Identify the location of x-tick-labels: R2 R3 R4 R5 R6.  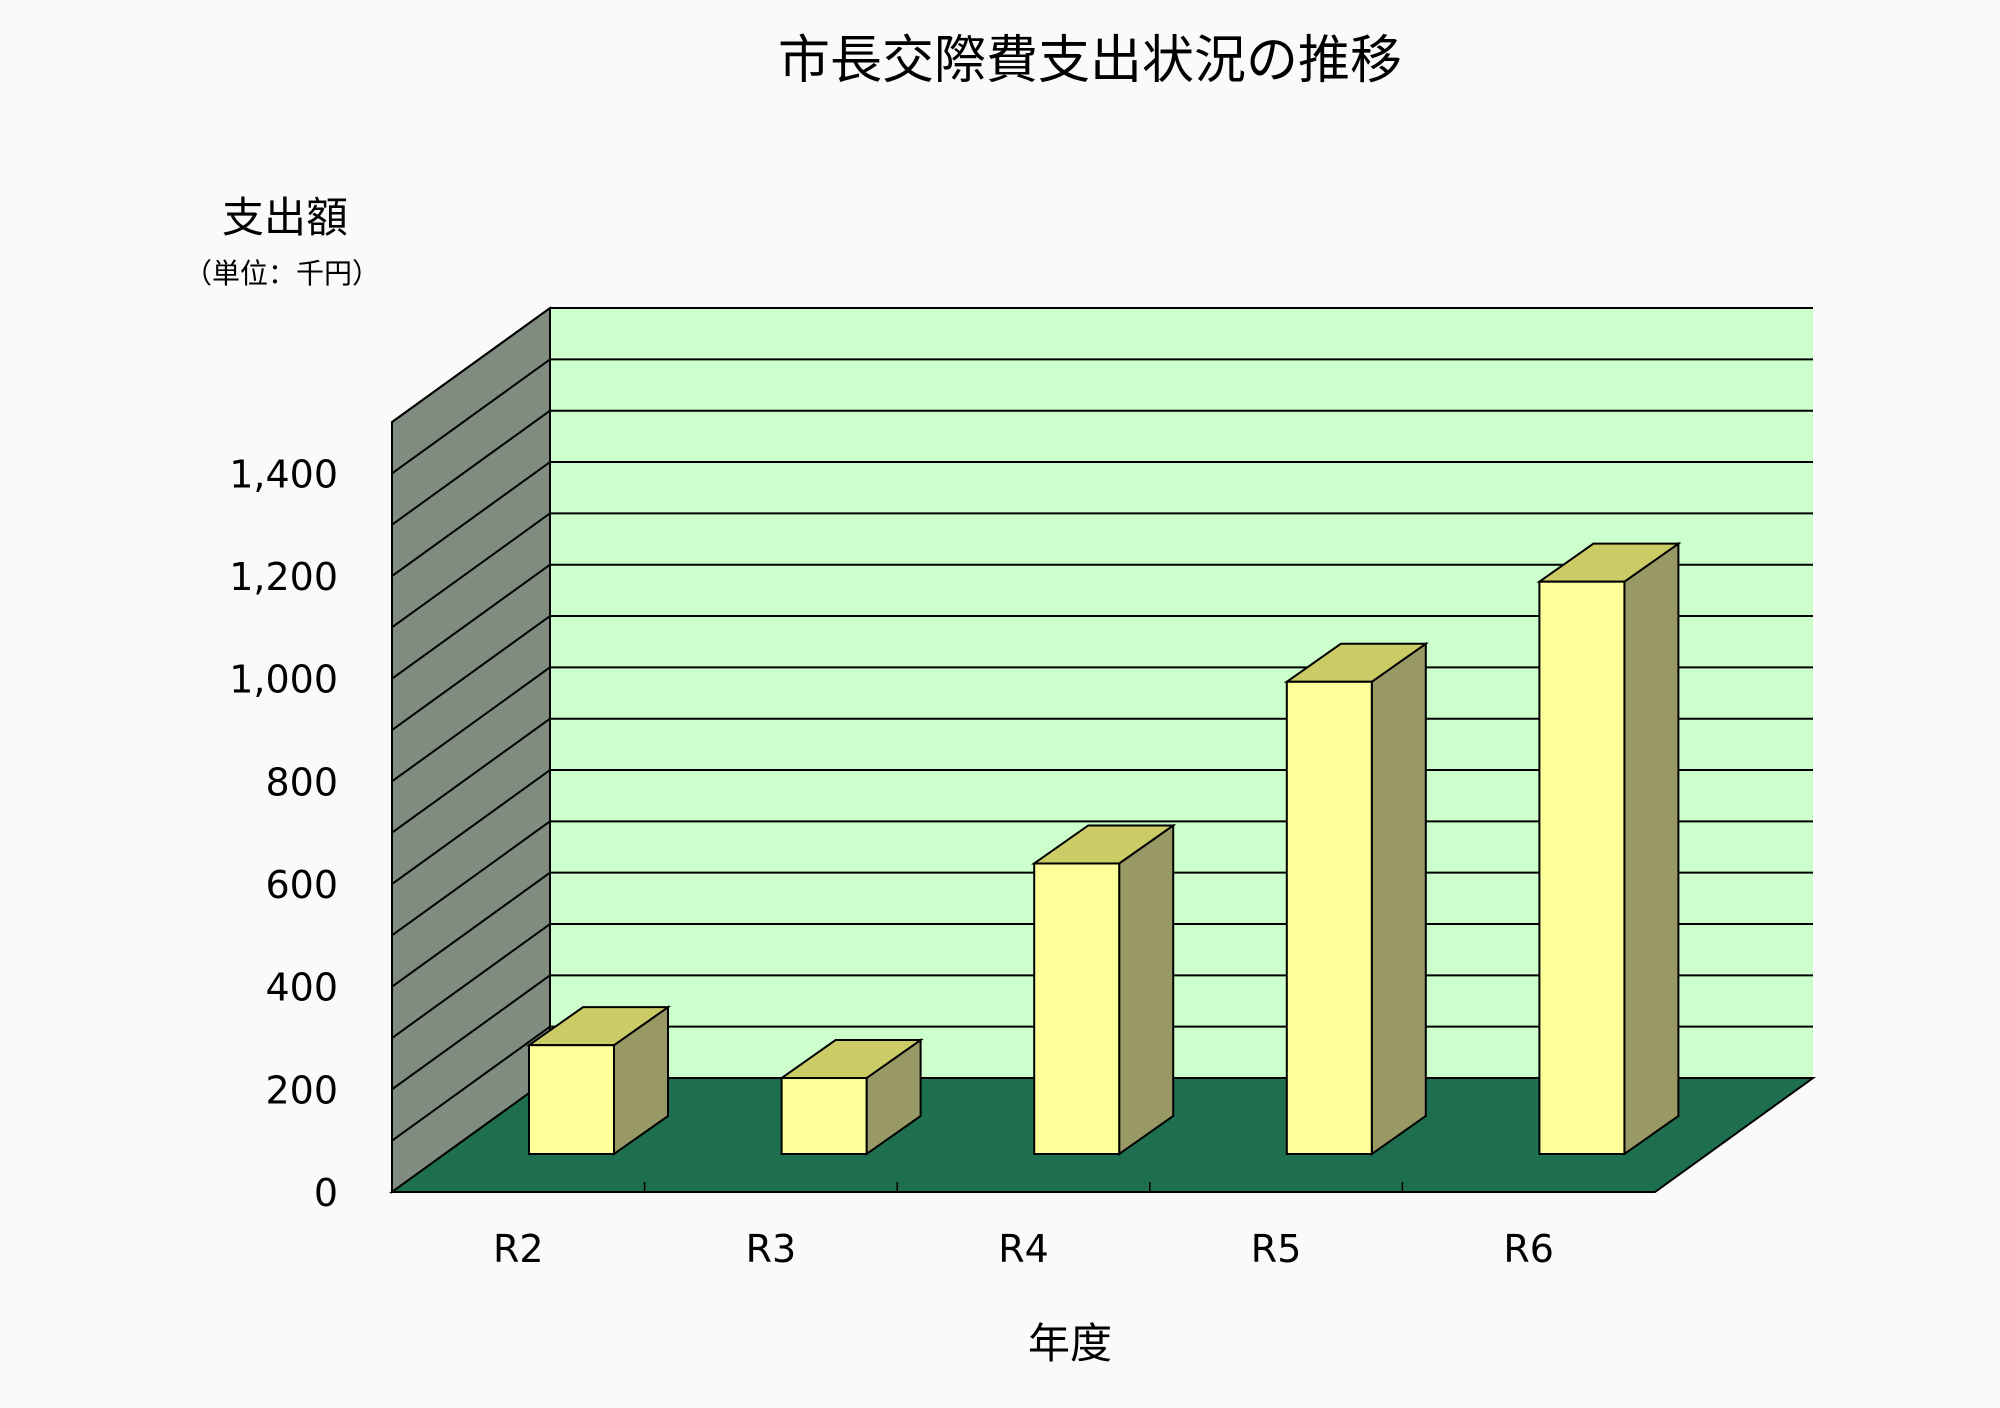
(1023, 1249).